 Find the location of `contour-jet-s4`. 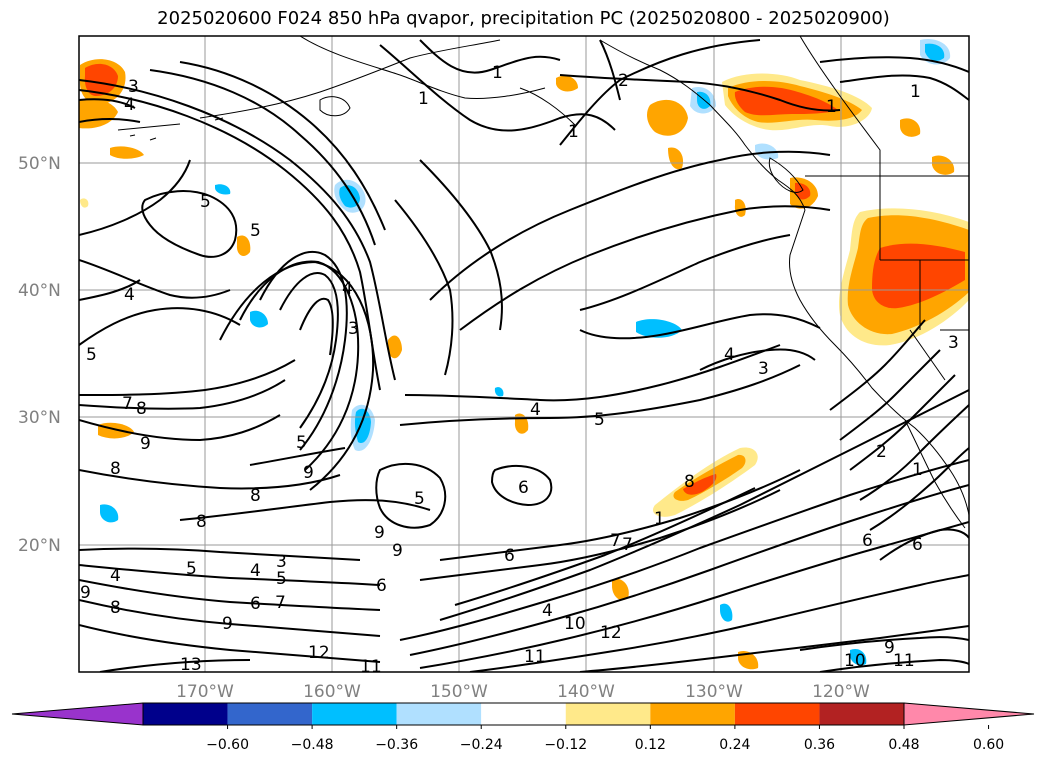

contour-jet-s4 is located at coordinates (719, 623).